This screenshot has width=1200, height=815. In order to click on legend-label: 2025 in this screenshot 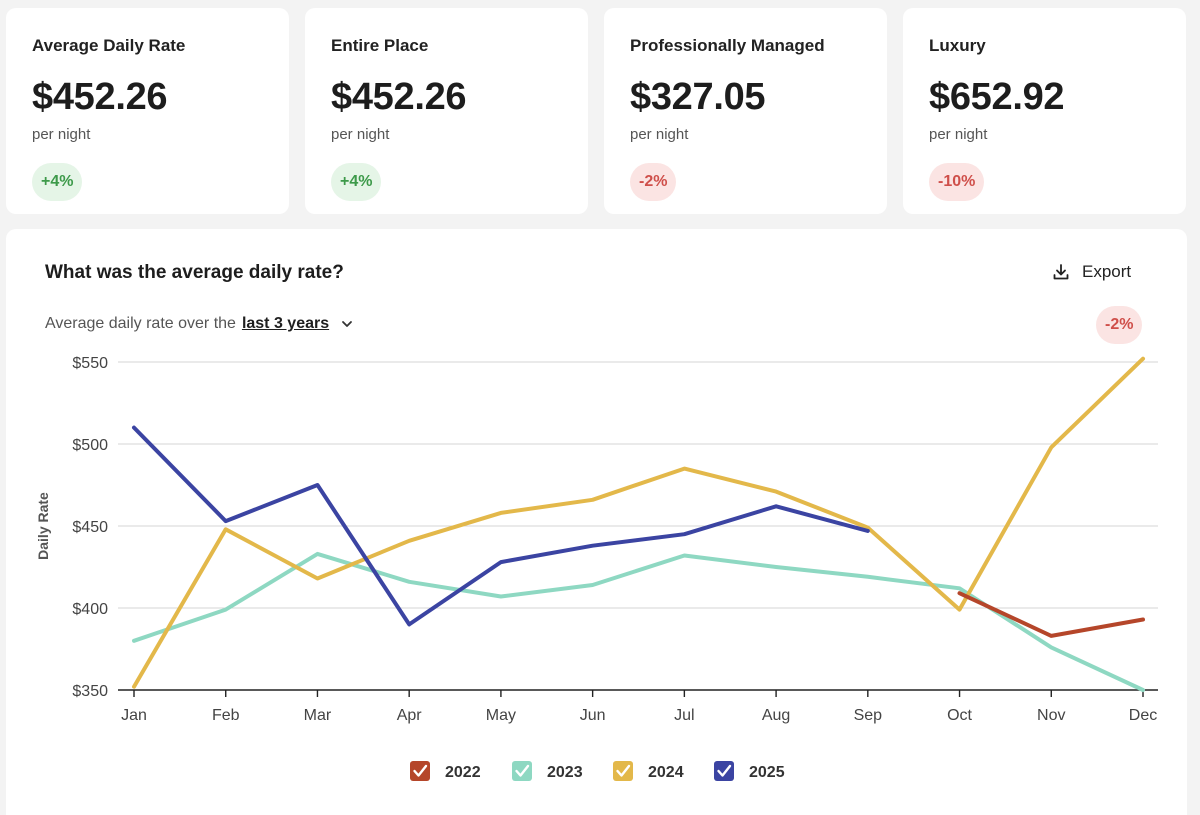, I will do `click(767, 772)`.